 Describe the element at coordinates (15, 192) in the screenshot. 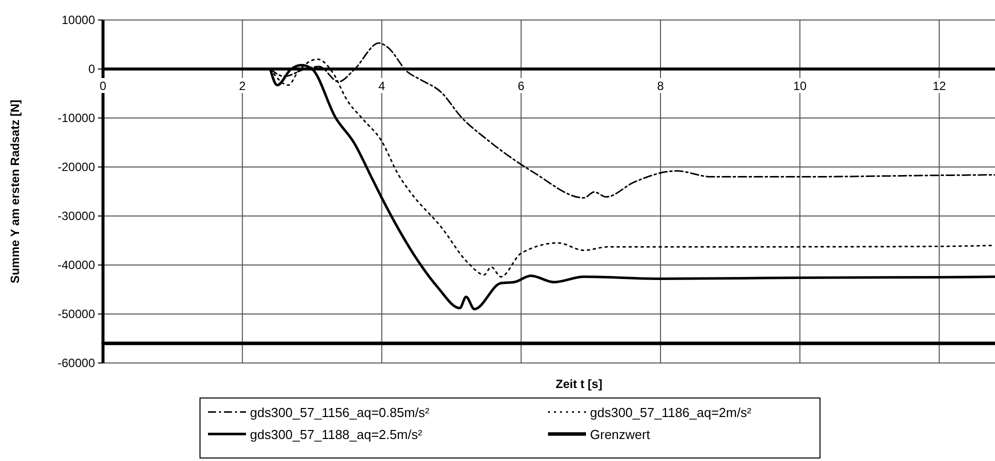

I see `y-axis-title: Summe Y am ersten Radsatz [N]` at that location.